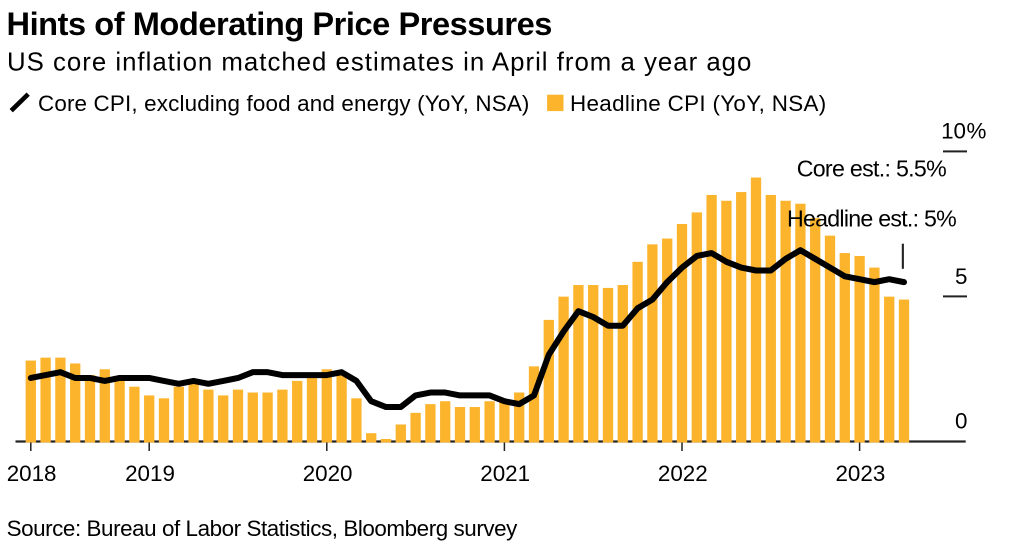 Image resolution: width=1009 pixels, height=556 pixels. What do you see at coordinates (279, 23) in the screenshot?
I see `svg-text:Hints of Moderating Price Pres: Hints of Moderating Price Pressures` at bounding box center [279, 23].